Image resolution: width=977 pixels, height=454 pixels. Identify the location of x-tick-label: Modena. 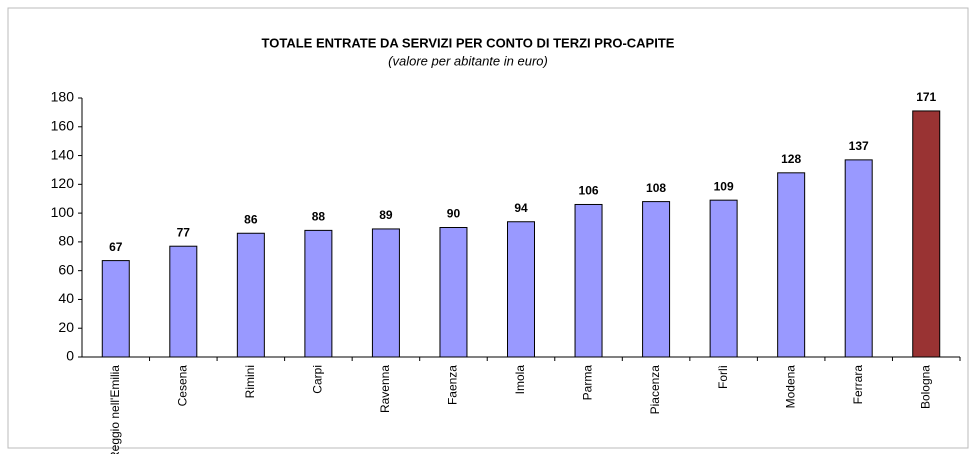
(790, 387).